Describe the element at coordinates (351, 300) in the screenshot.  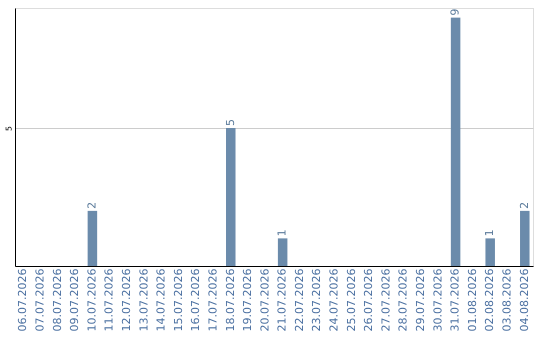
I see `x-tick-label: 25.07.2026` at that location.